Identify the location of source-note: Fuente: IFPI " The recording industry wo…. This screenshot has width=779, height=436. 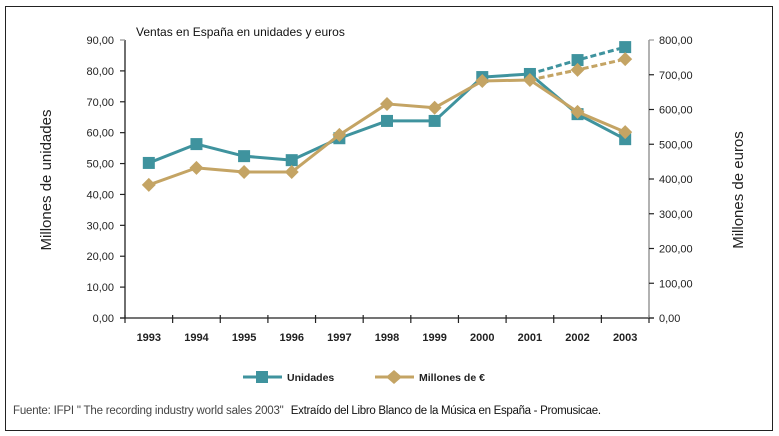
(148, 411).